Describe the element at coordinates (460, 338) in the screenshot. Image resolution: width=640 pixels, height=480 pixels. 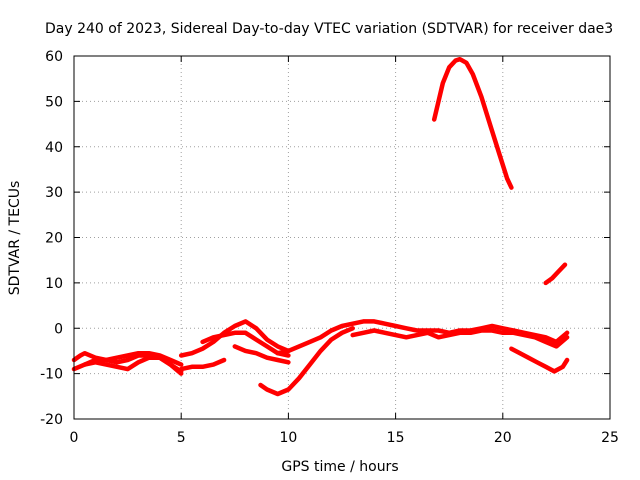
I see `series-line-track-j` at that location.